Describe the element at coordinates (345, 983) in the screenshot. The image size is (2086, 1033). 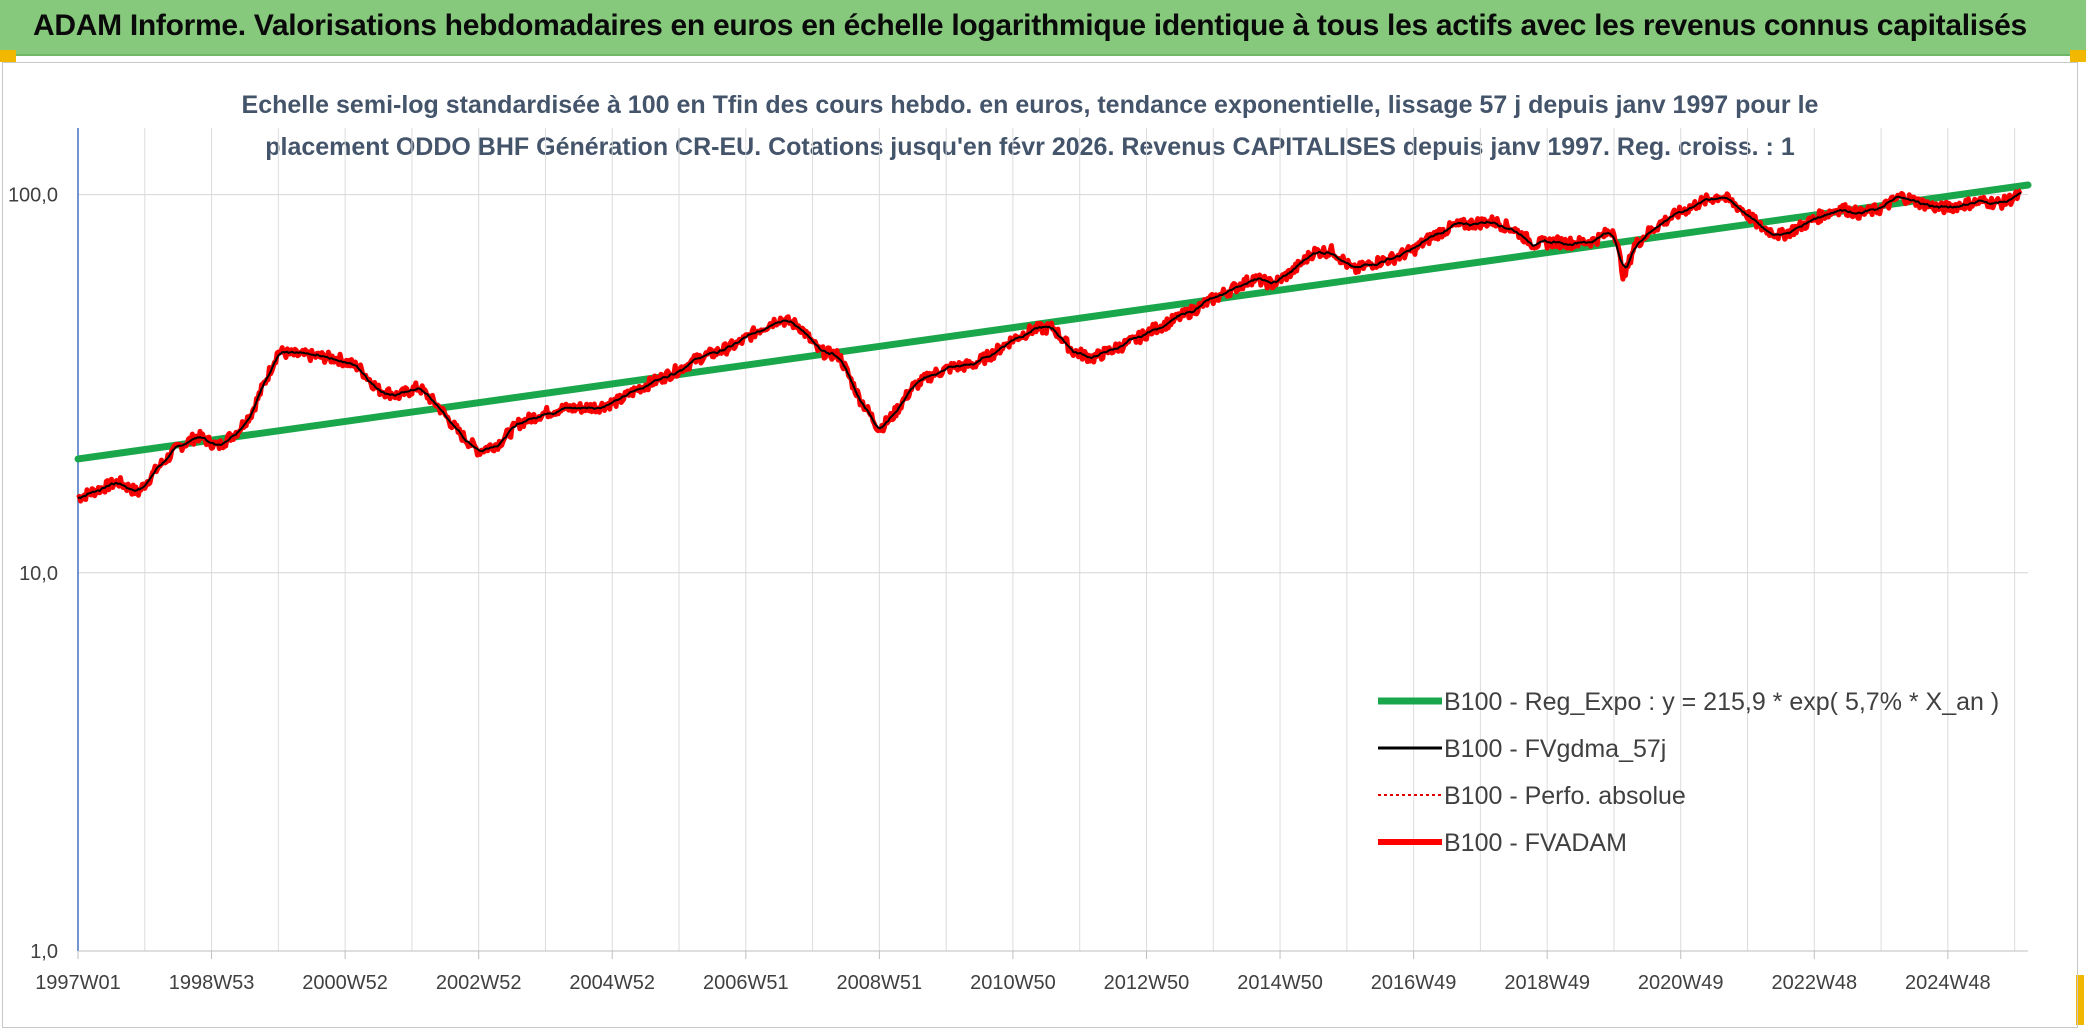
I see `x-tick-label: 2000W52` at that location.